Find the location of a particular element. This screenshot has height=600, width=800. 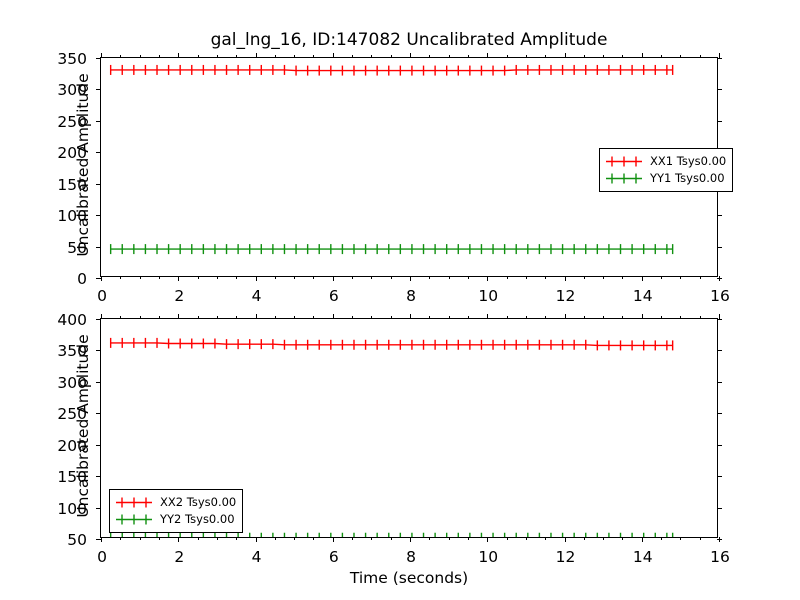

legend-bottom: XX2 Tsys0.00 YY2 Tsys0.00 is located at coordinates (176, 511).